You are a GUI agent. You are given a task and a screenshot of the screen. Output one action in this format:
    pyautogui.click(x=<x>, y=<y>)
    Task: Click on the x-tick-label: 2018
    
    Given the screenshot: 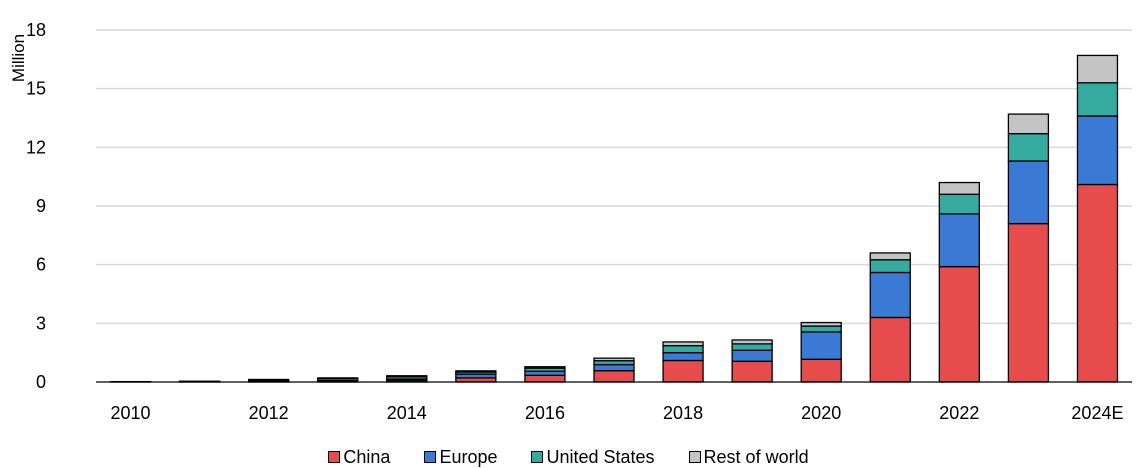 What is the action you would take?
    pyautogui.click(x=683, y=413)
    